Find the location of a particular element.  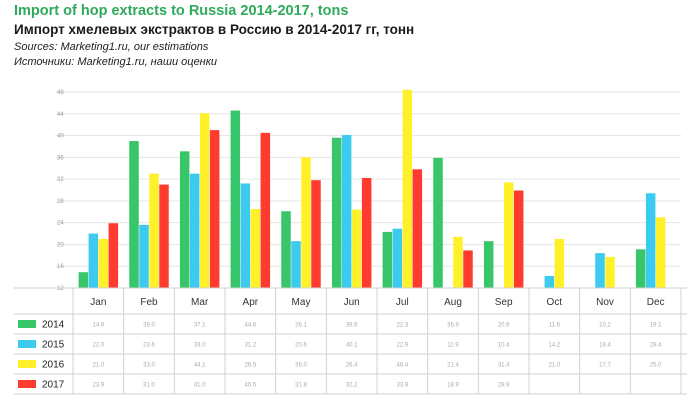

bar-2015-apr is located at coordinates (245, 235).